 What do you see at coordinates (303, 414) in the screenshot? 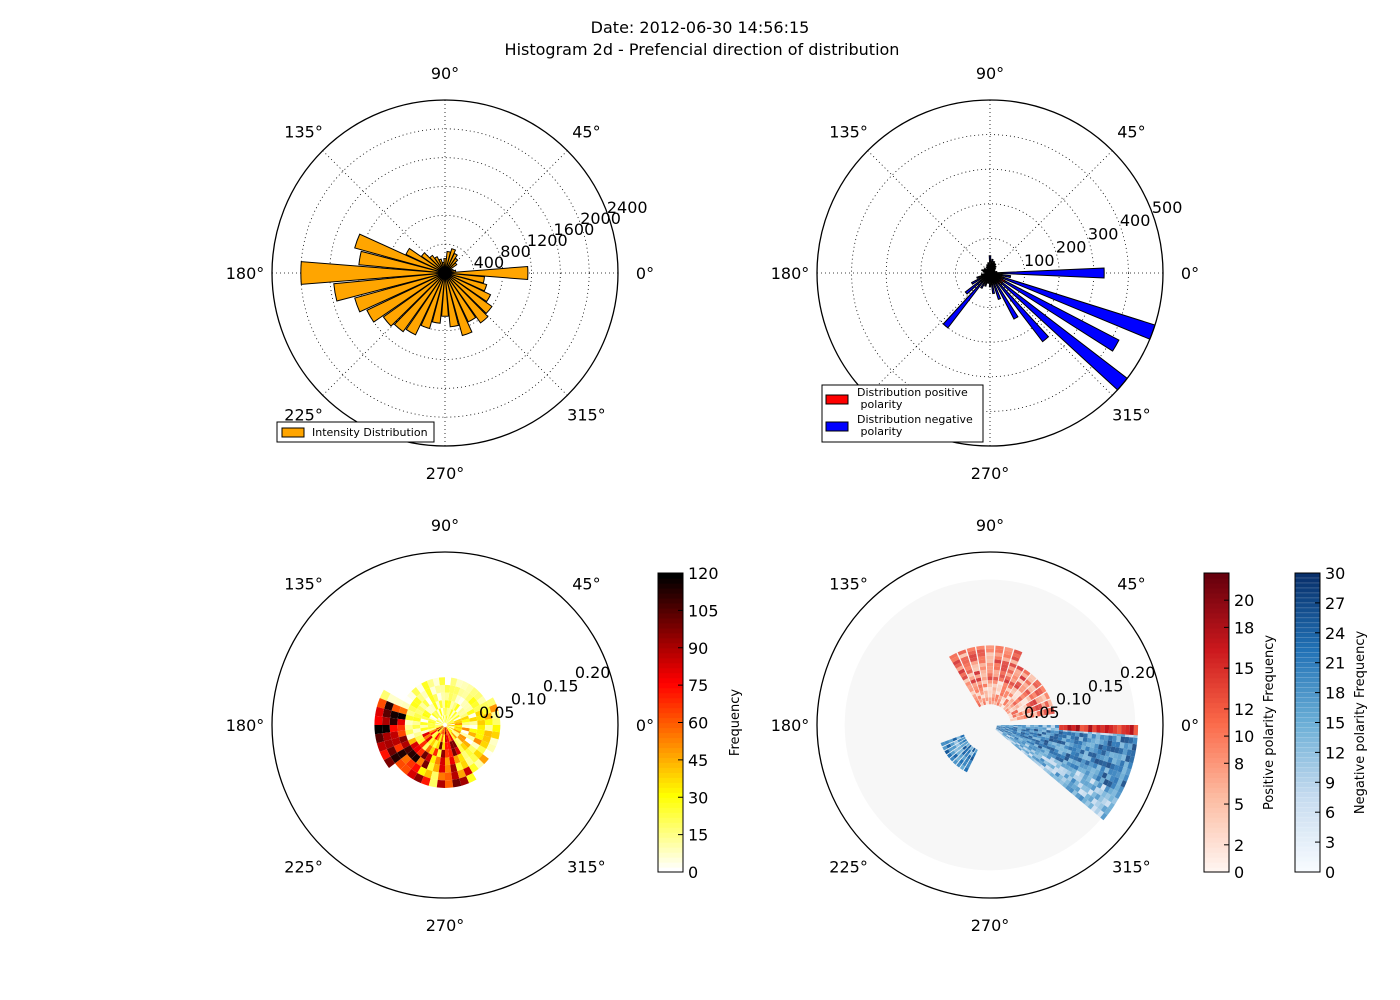
I see `angle-tick-label: 225°` at bounding box center [303, 414].